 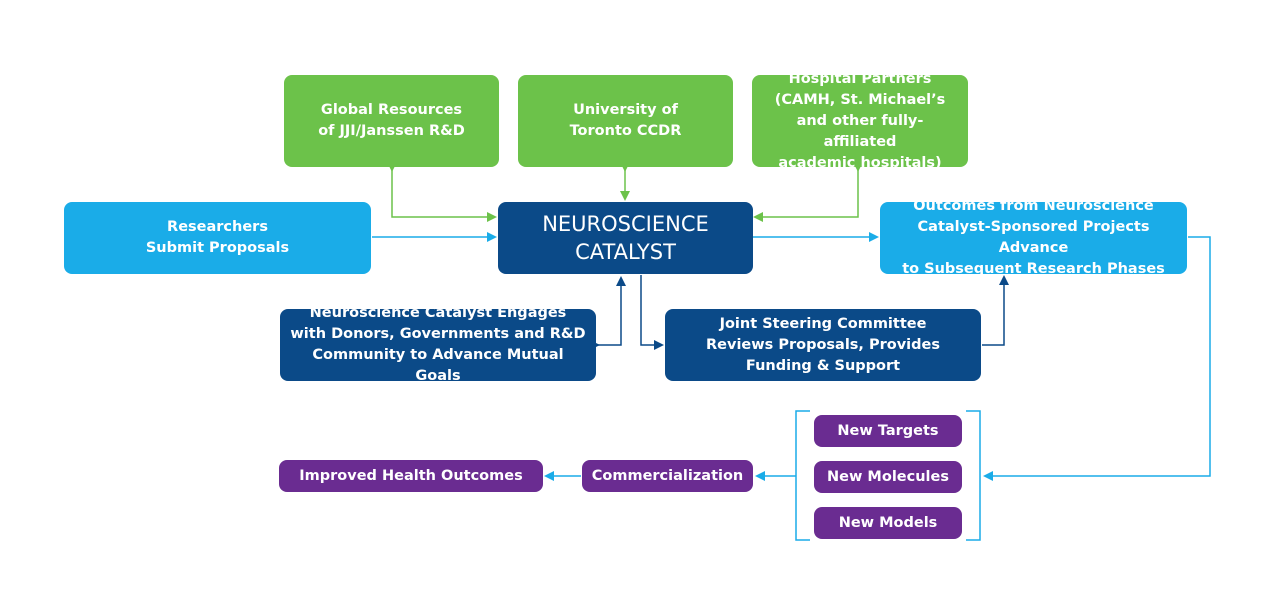 What do you see at coordinates (391, 121) in the screenshot?
I see `node-global-resources: Global Resources of JJI/Janssen R&D` at bounding box center [391, 121].